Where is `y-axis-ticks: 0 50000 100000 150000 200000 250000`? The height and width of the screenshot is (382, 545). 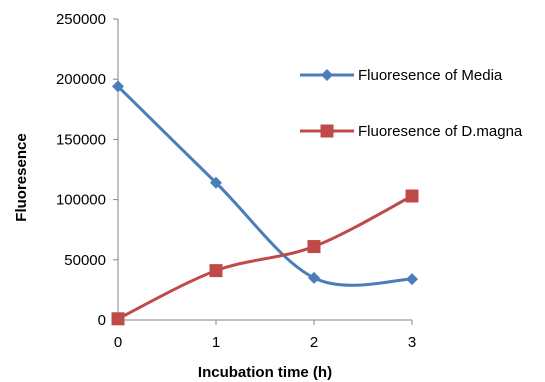
y-axis-ticks: 0 50000 100000 150000 200000 250000 is located at coordinates (87, 170).